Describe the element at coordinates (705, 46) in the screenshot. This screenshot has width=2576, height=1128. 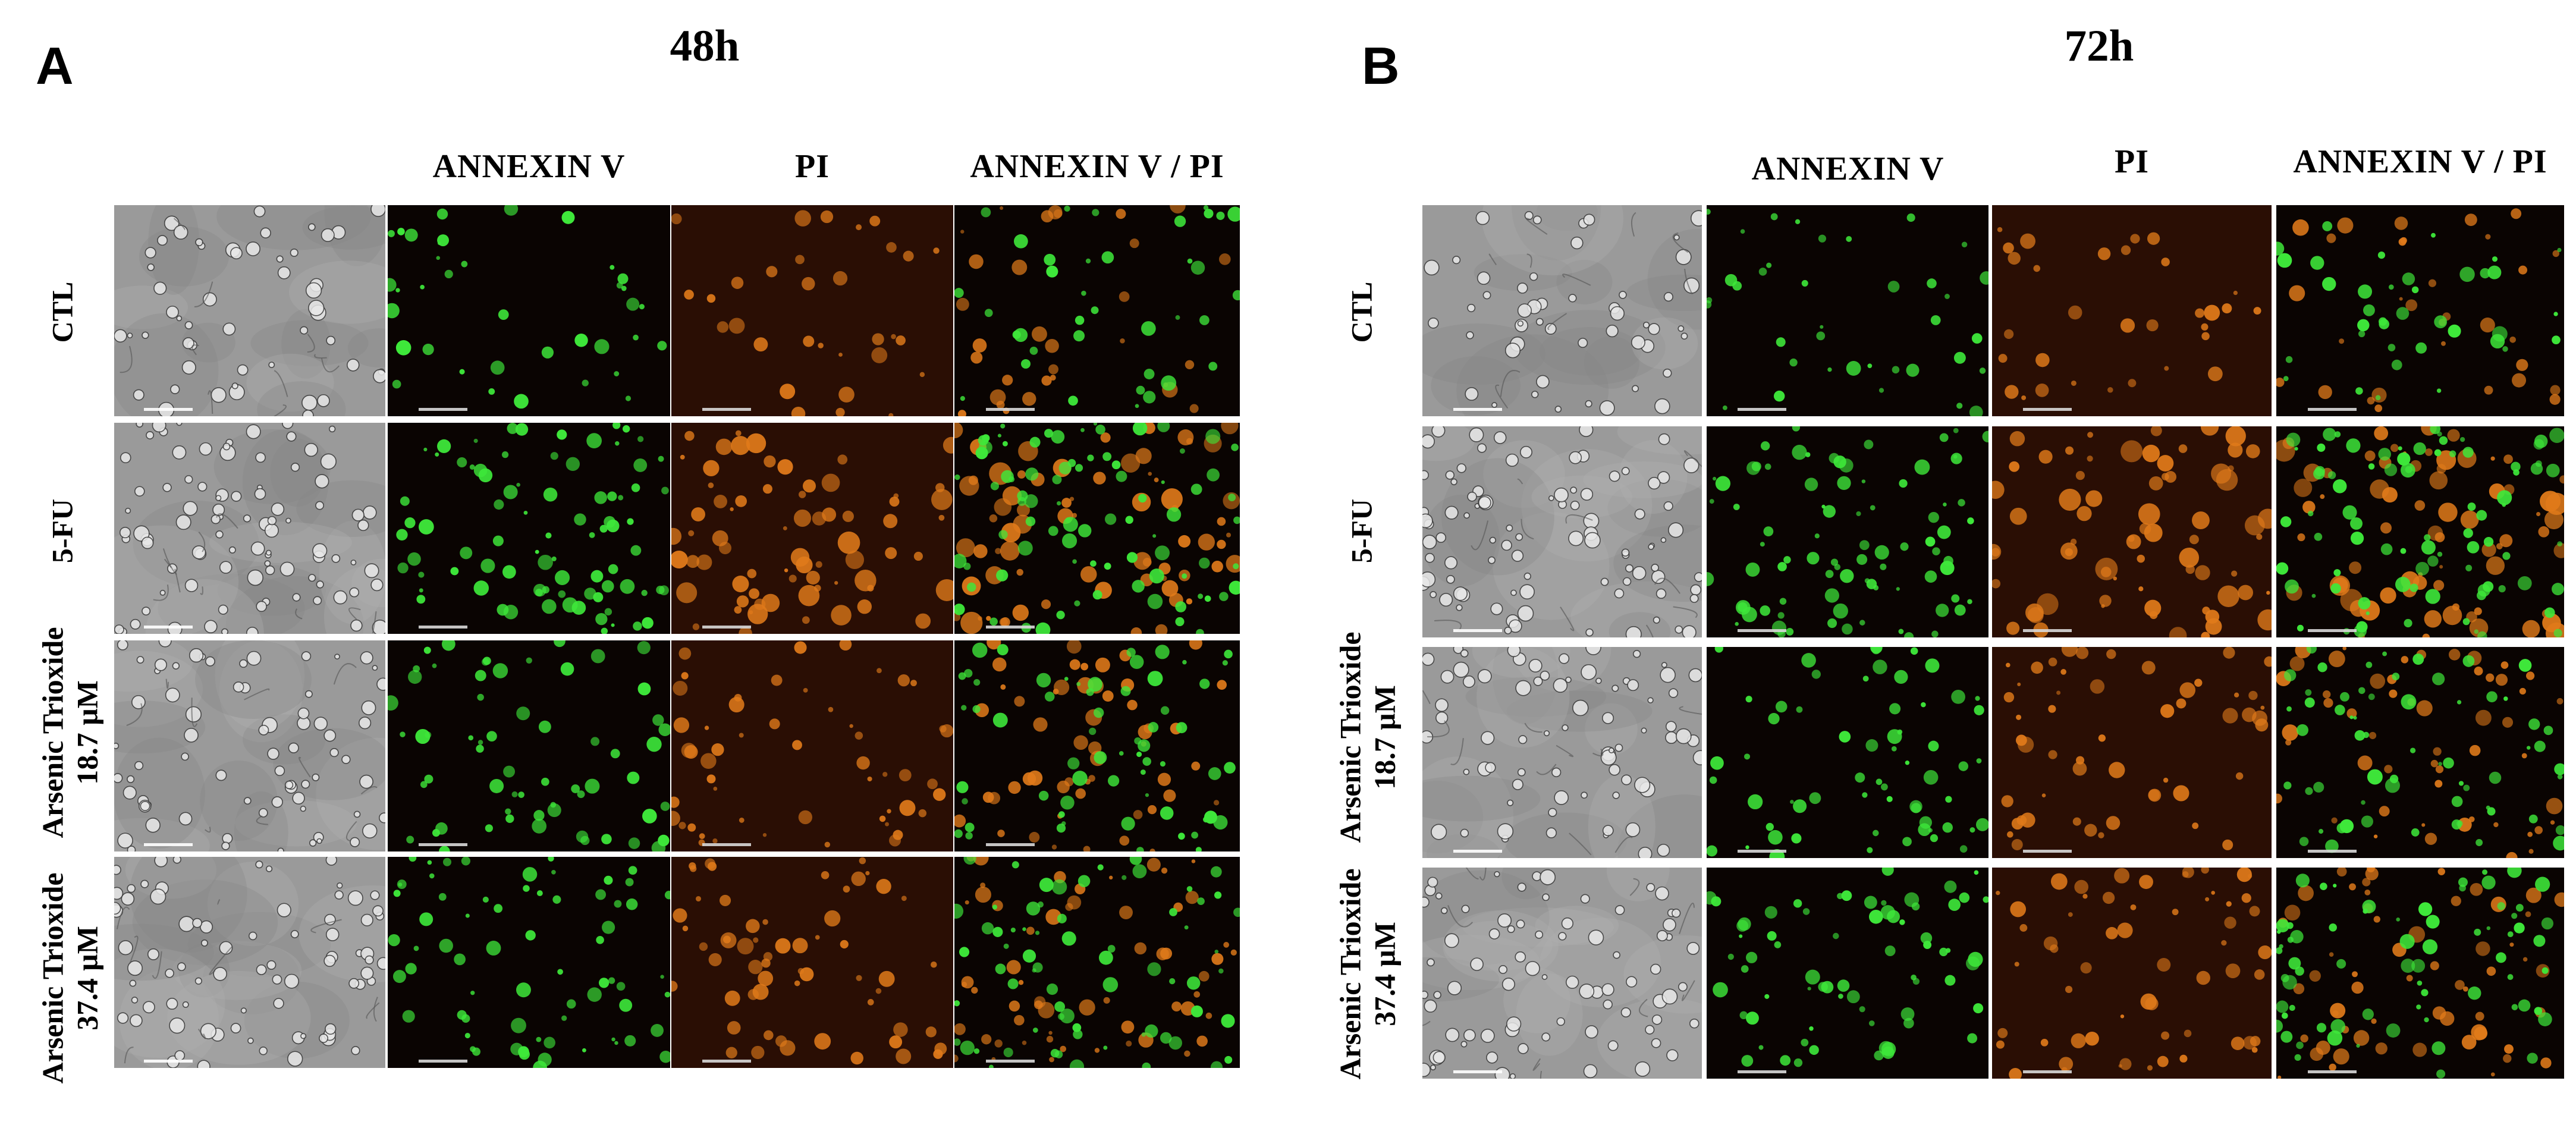
I see `timepoint-title: 48h` at that location.